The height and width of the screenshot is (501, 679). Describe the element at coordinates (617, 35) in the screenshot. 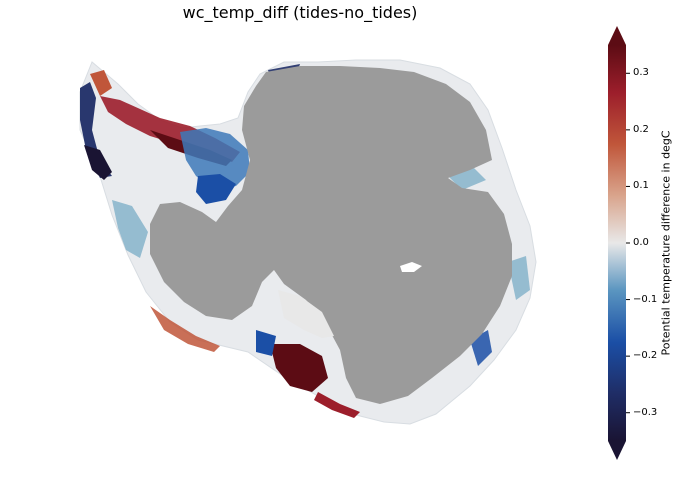

I see `colorbar-extend-top` at that location.